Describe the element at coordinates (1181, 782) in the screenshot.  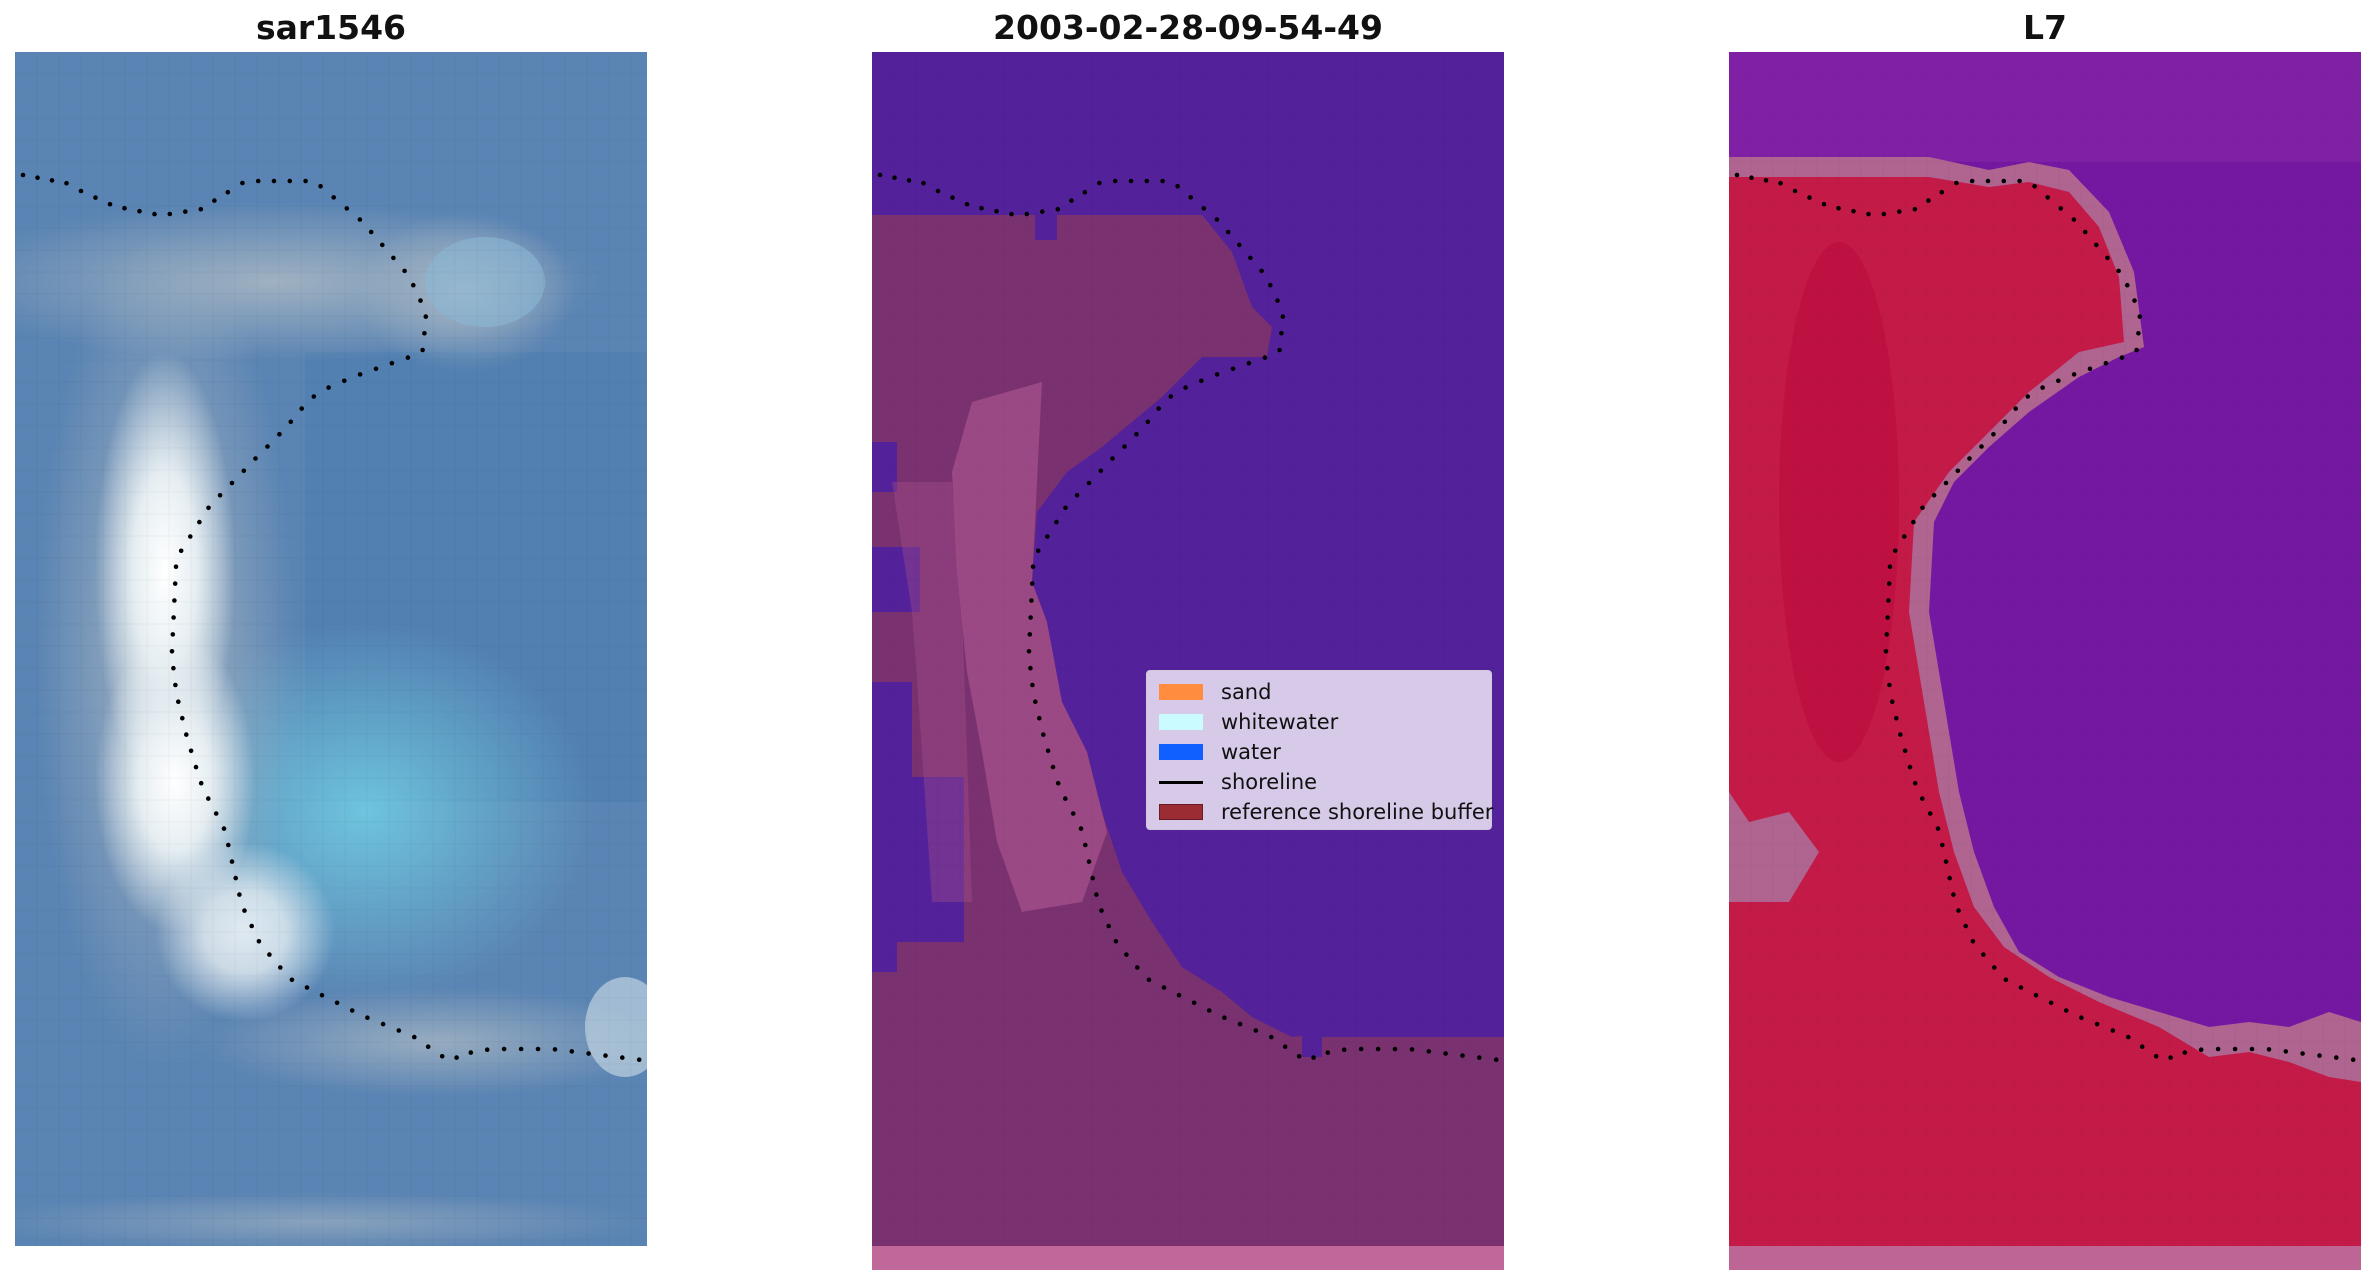
I see `shoreline-line-swatch` at that location.